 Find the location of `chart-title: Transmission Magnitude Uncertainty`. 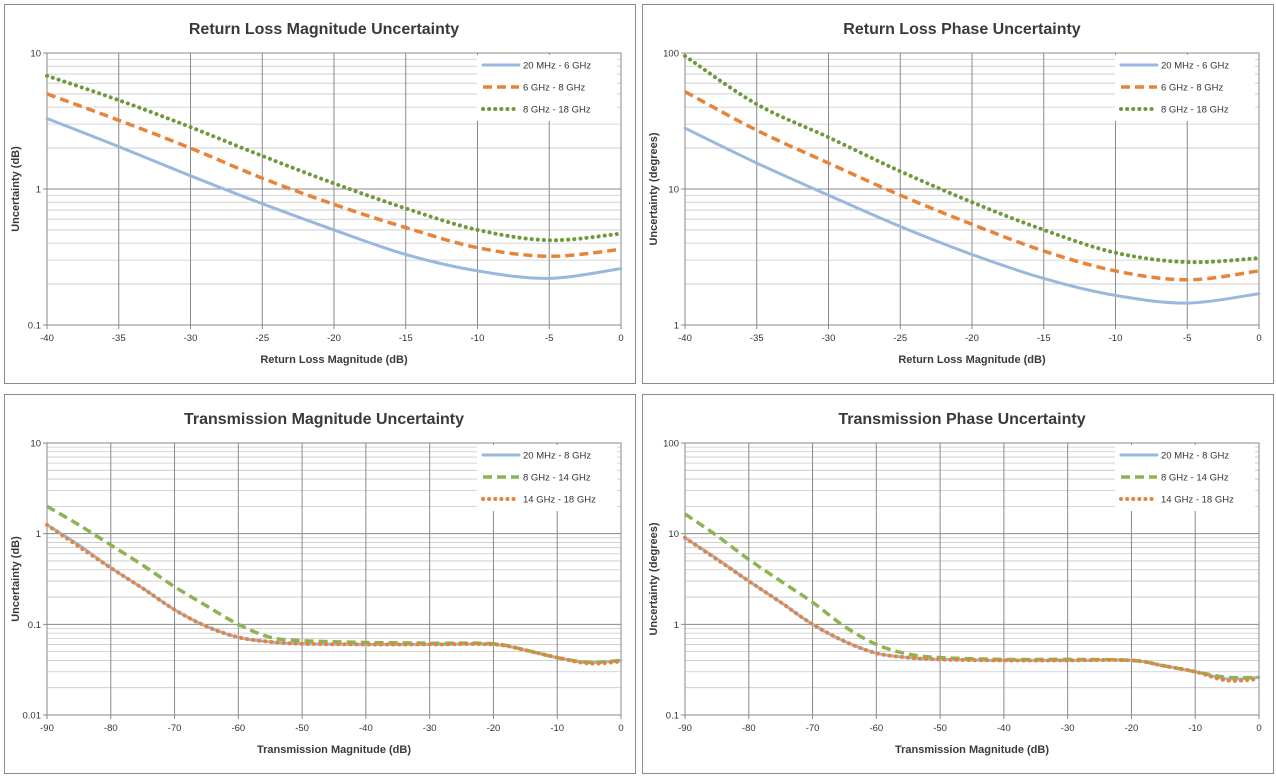

chart-title: Transmission Magnitude Uncertainty is located at coordinates (324, 419).